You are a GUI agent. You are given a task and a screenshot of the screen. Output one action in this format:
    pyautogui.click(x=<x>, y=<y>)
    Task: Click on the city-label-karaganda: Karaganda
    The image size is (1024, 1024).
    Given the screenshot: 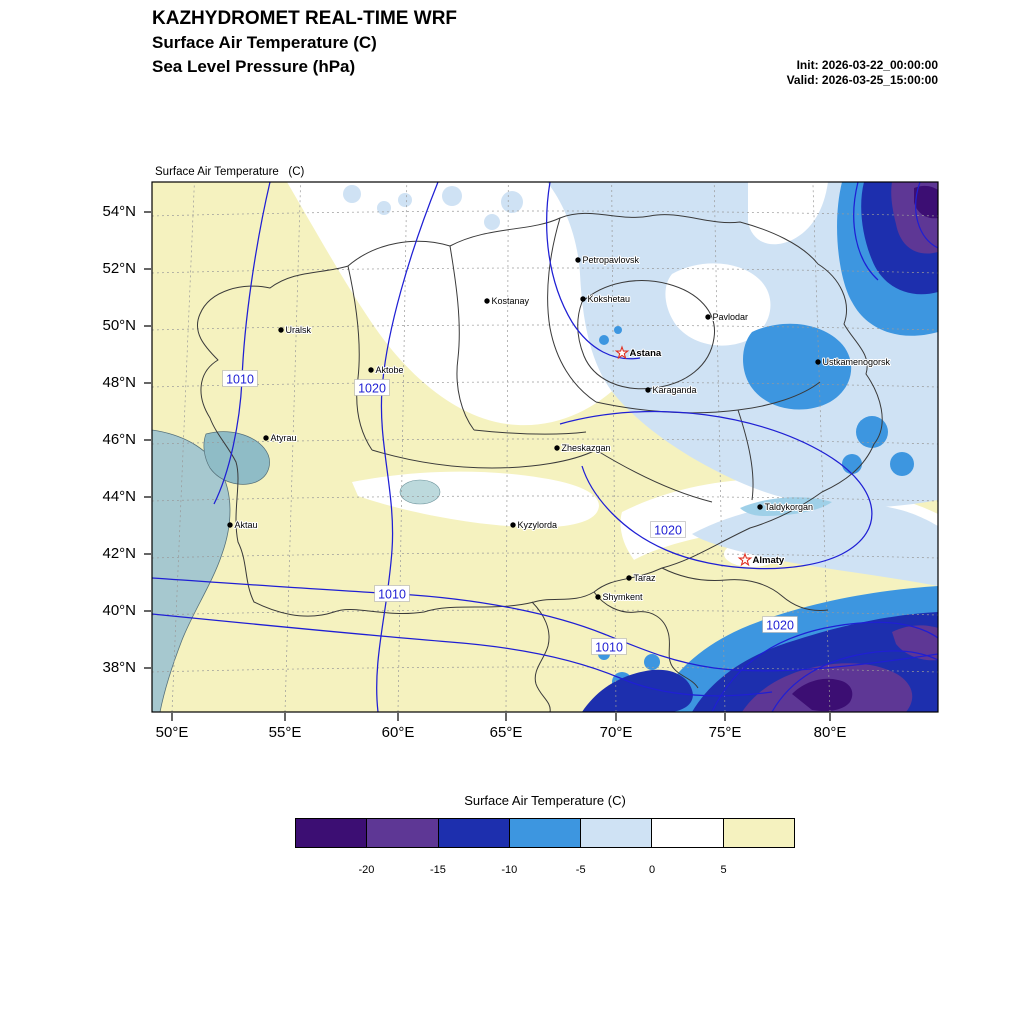 What is the action you would take?
    pyautogui.click(x=675, y=390)
    